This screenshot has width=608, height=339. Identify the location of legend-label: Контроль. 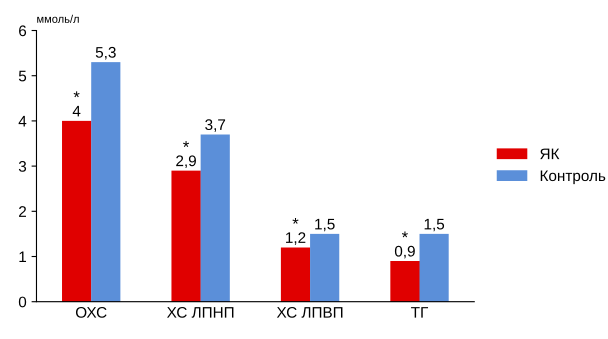
(573, 177).